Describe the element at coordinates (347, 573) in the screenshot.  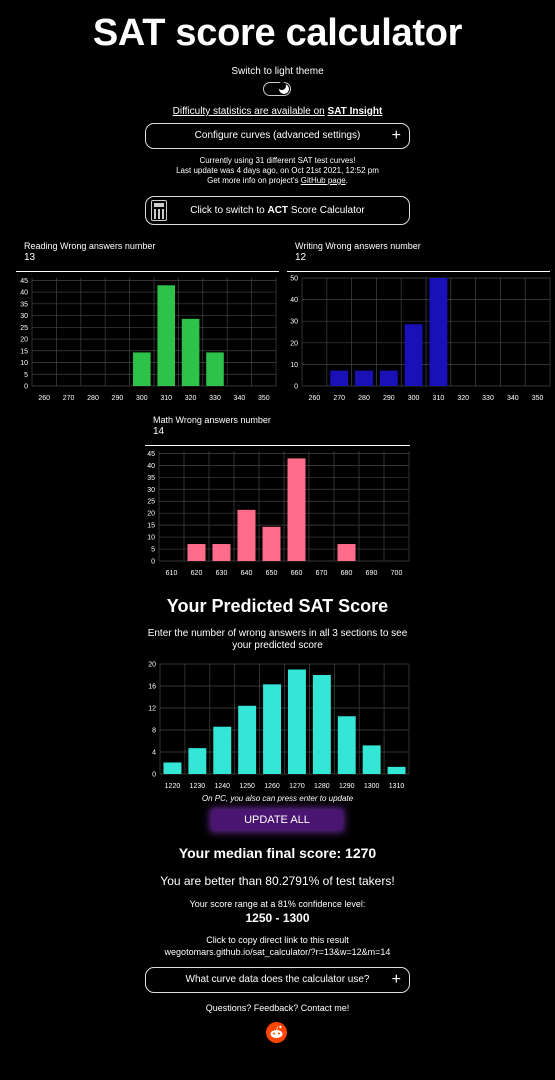
I see `x-tick-label: 680` at that location.